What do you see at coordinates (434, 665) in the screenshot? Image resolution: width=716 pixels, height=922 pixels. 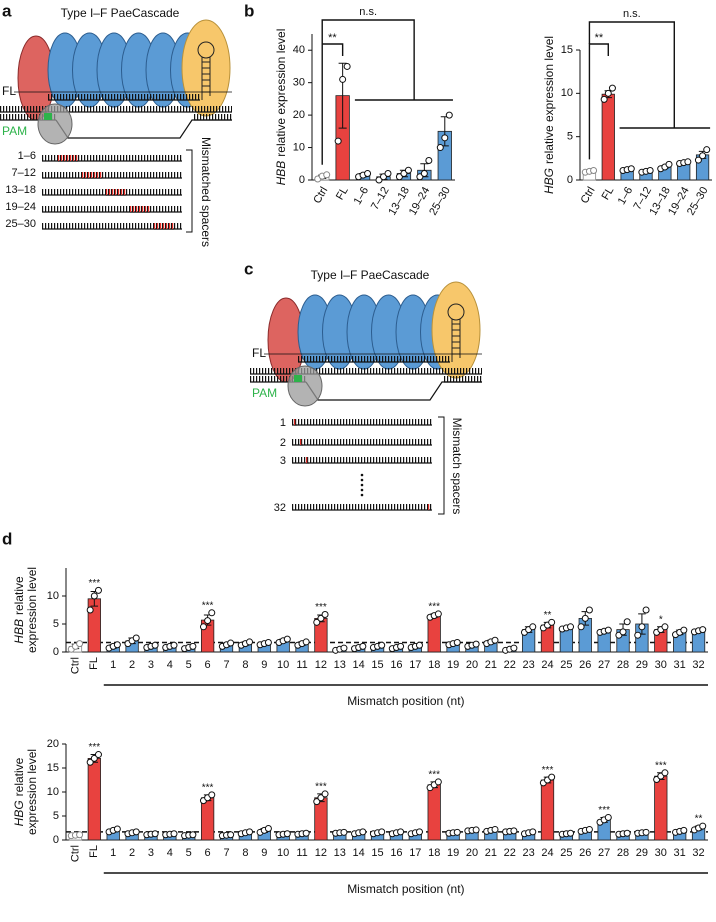 I see `x-tick-label: 18` at bounding box center [434, 665].